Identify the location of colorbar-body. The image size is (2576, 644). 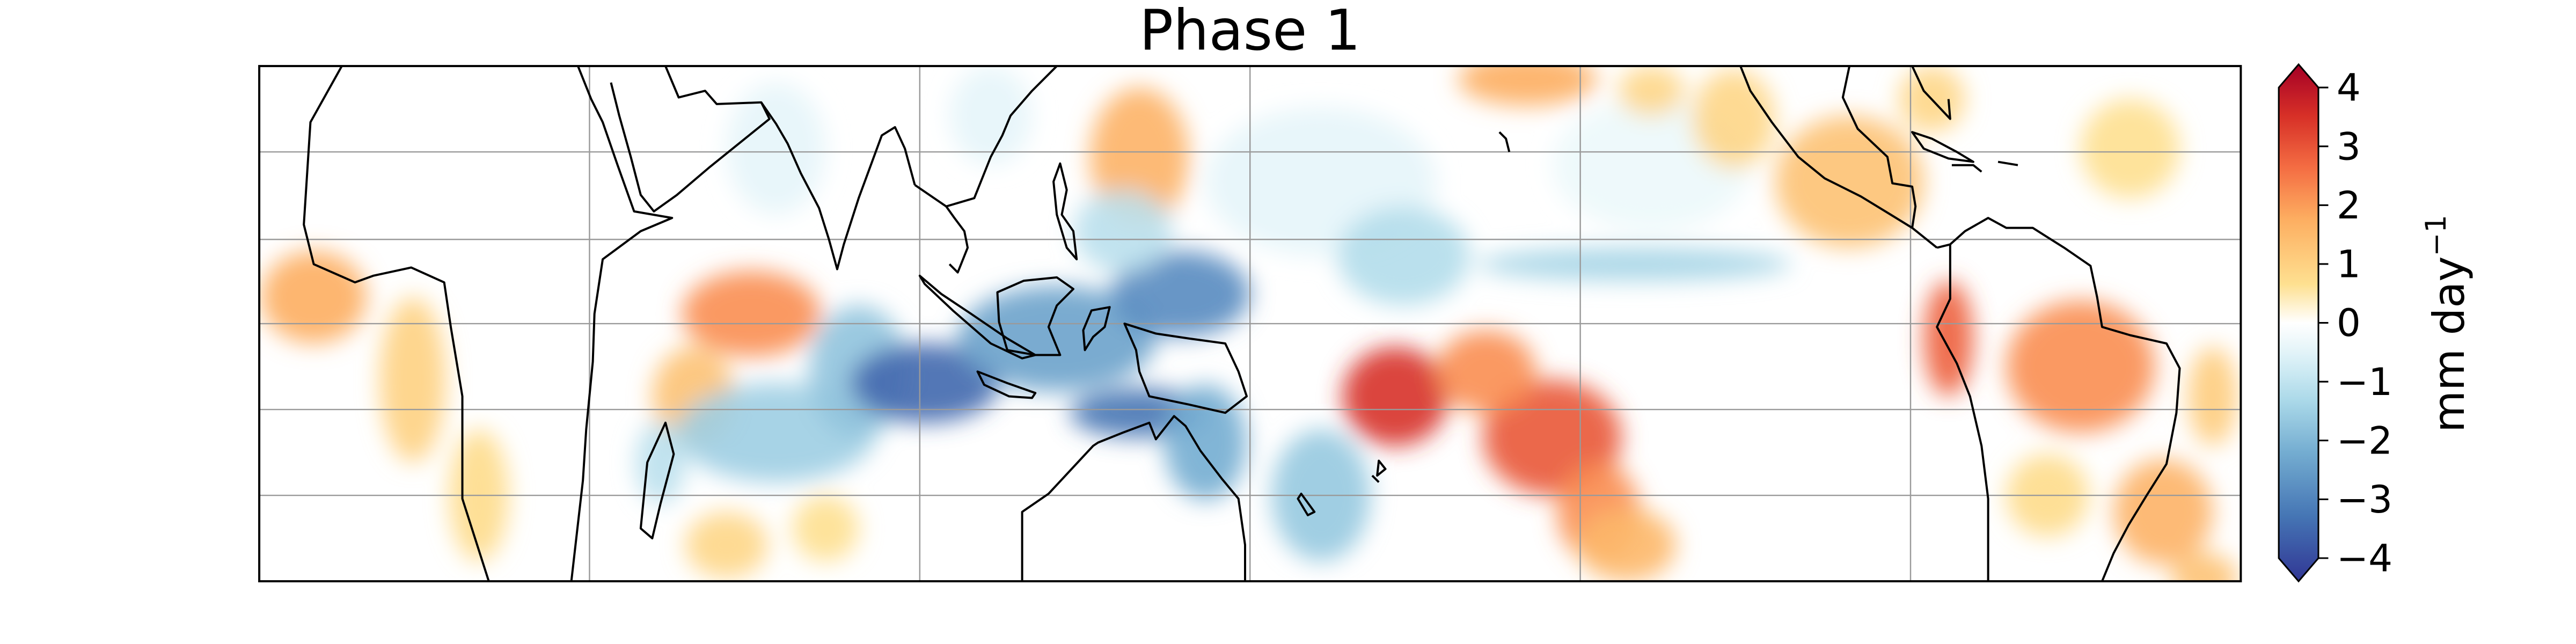
(2298, 323).